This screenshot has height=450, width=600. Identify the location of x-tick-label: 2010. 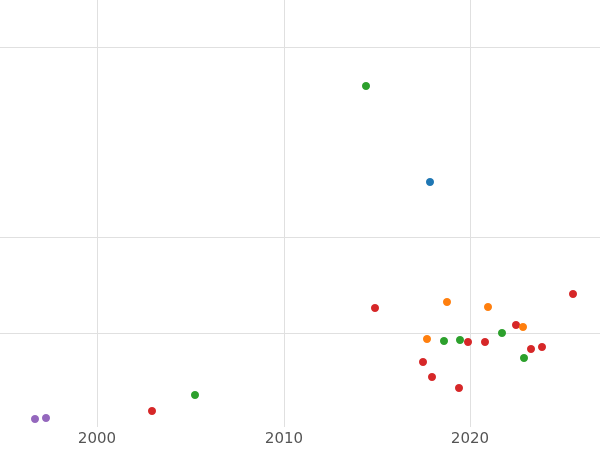
(284, 438).